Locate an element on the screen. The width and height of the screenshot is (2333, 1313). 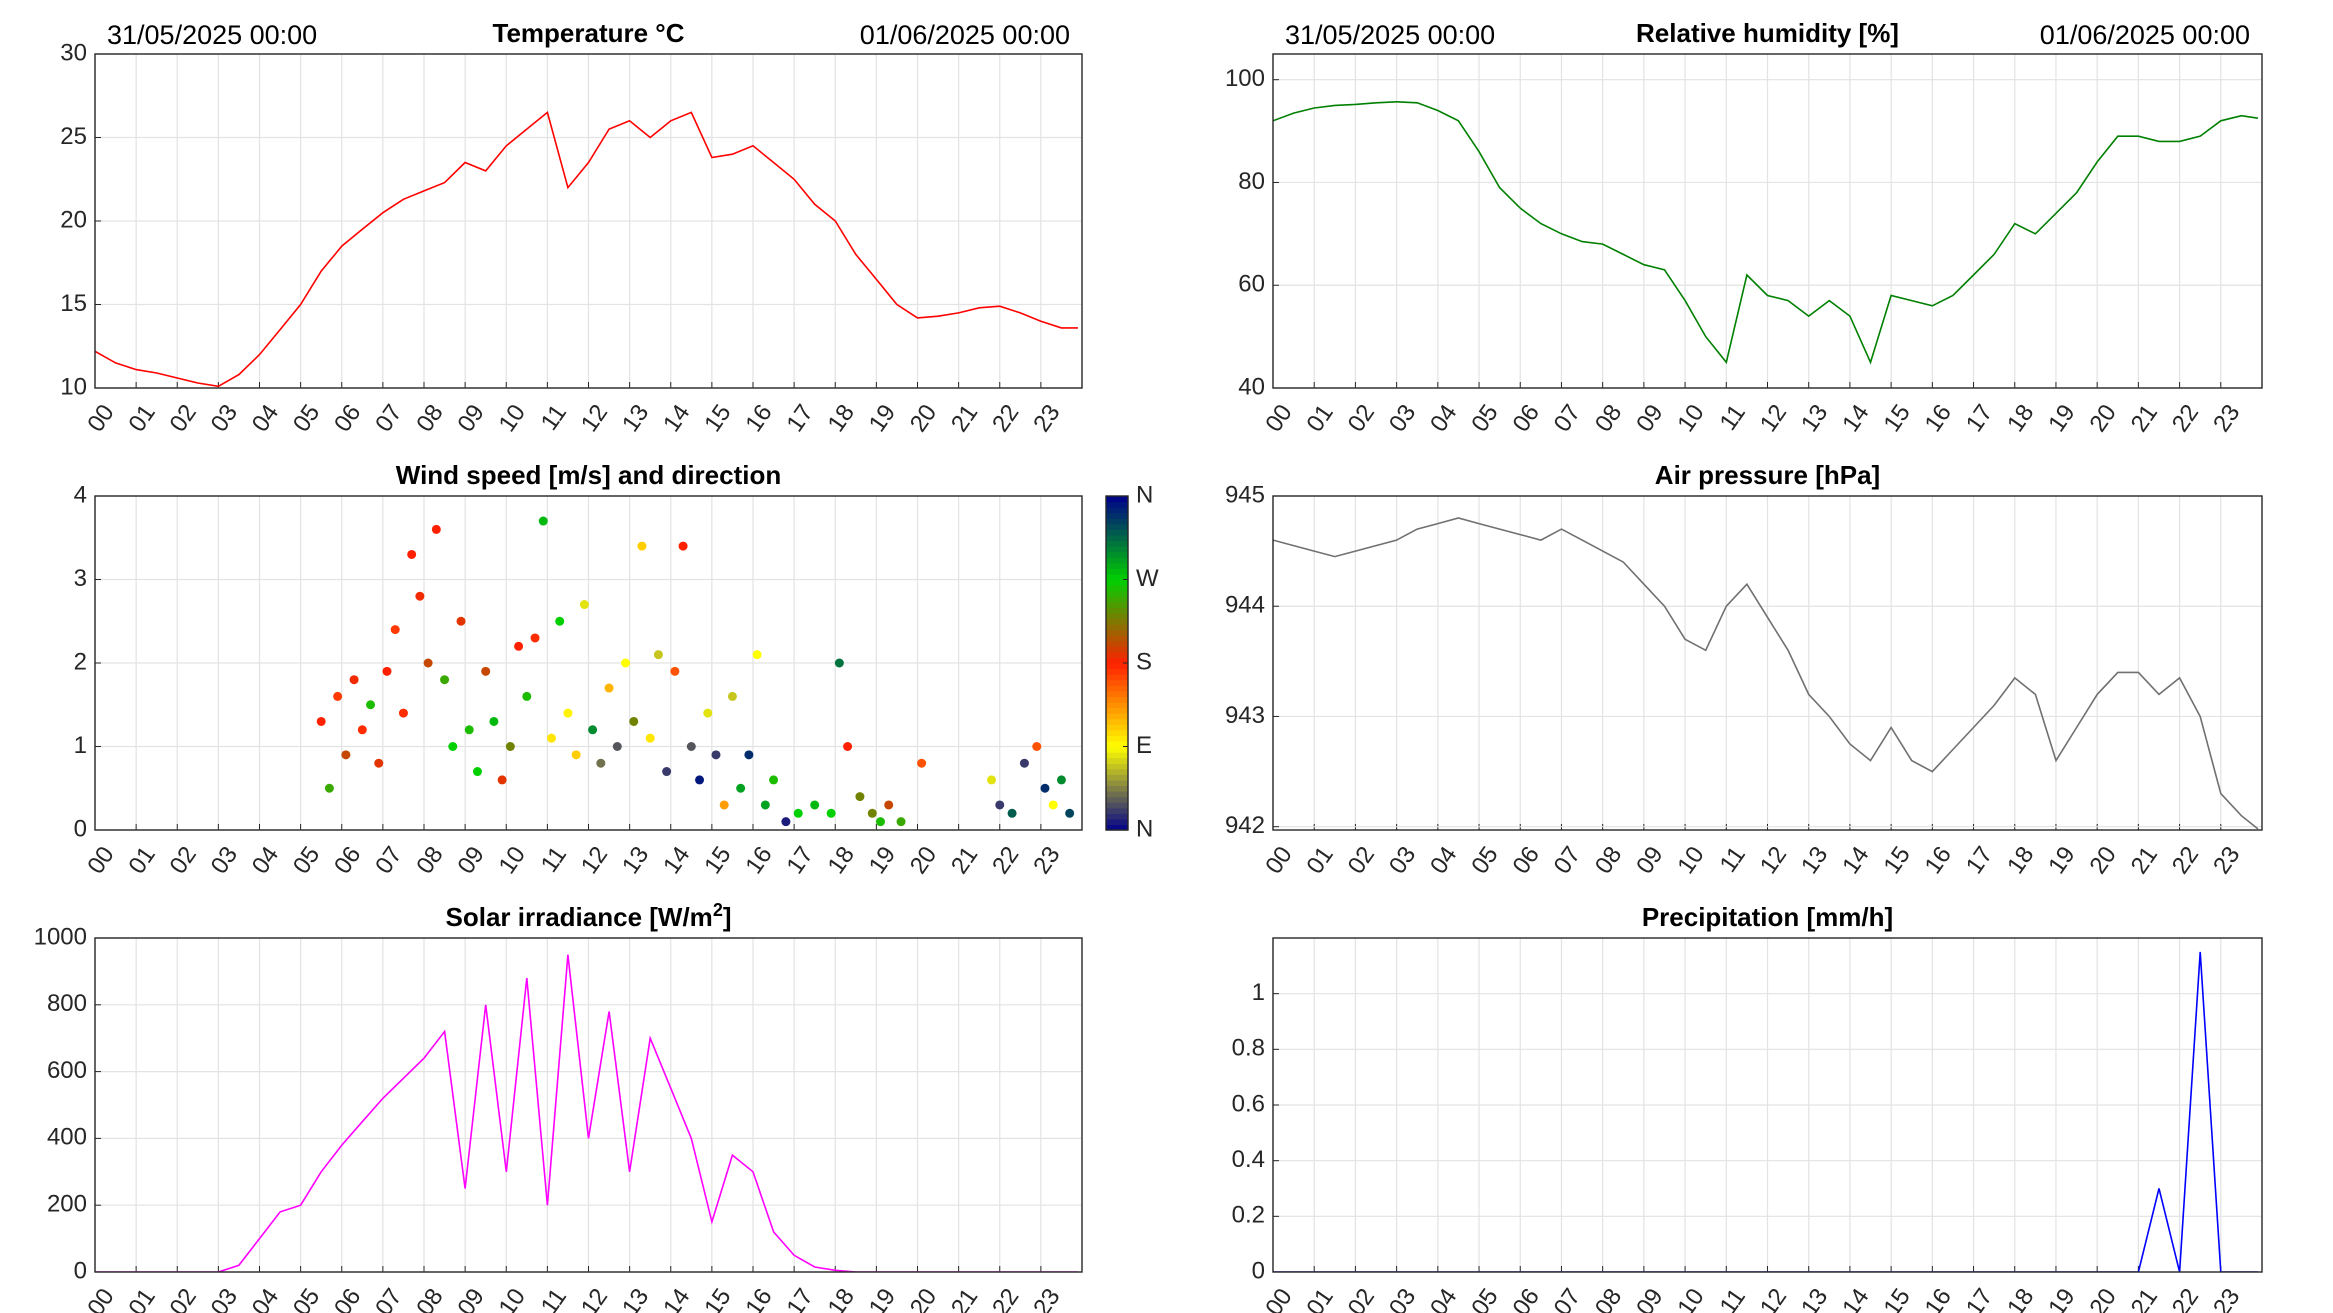
end-date: 01/06/2025 00:00 is located at coordinates (965, 35).